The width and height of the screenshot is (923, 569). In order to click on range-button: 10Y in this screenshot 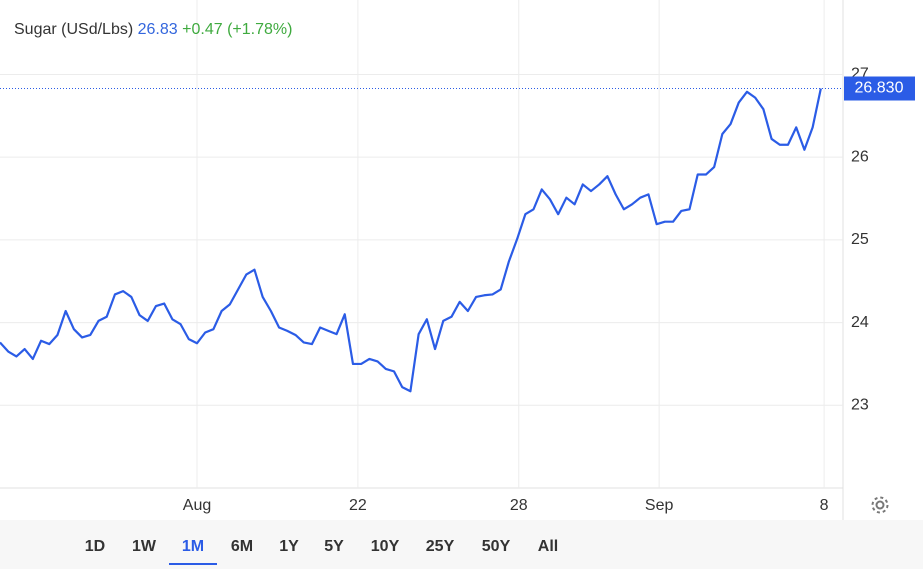, I will do `click(385, 546)`.